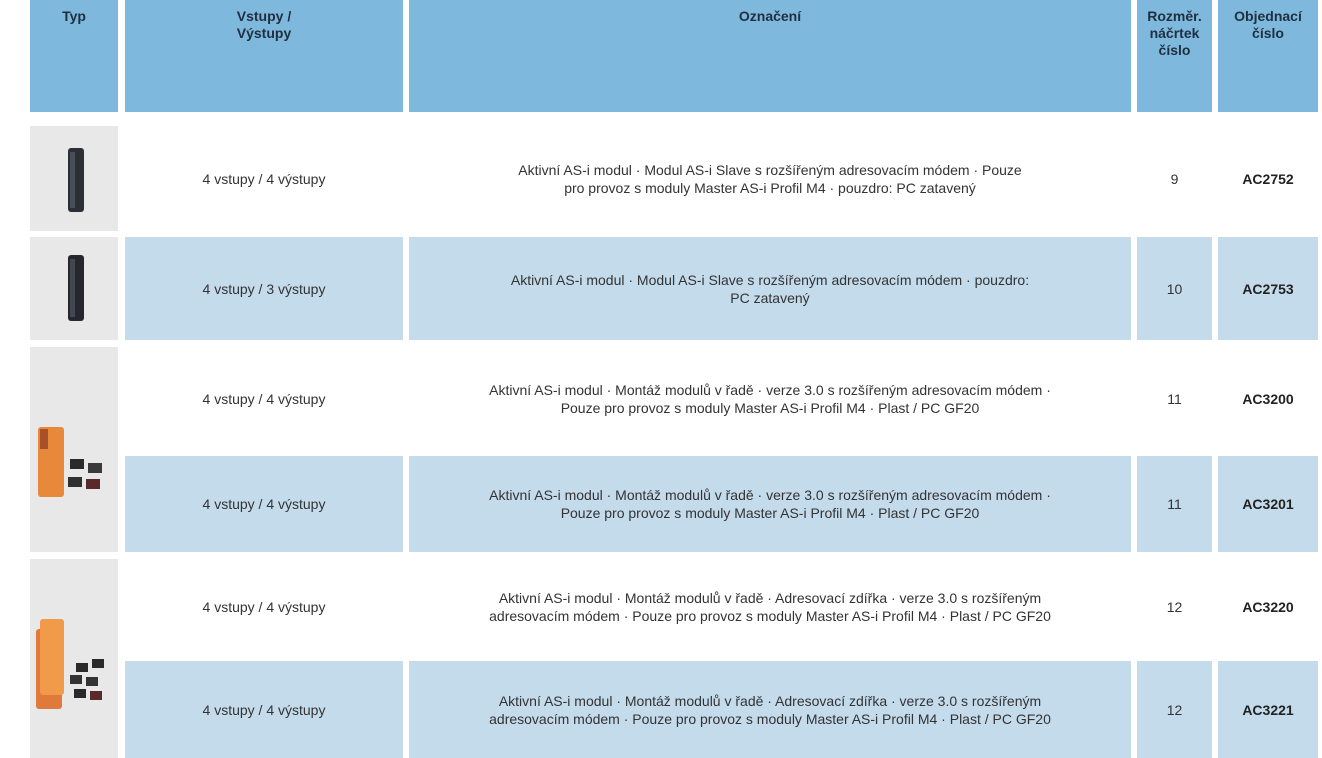  Describe the element at coordinates (1268, 504) in the screenshot. I see `order-cell: AC3201` at that location.